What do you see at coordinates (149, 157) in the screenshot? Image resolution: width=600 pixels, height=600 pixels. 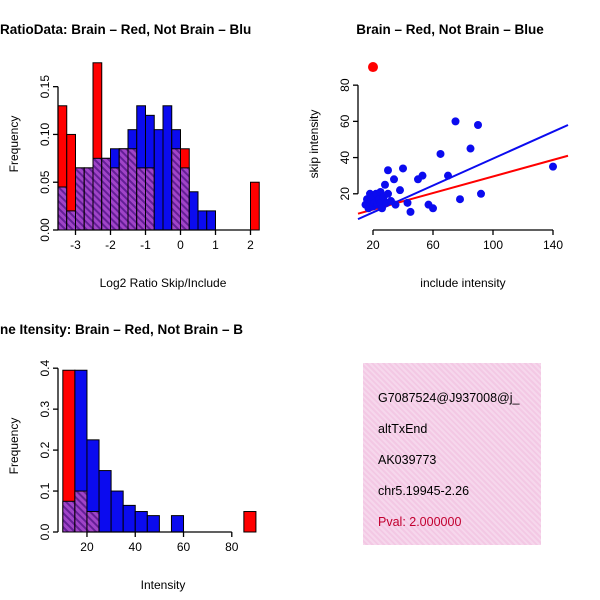 I see `ratio-histogram-plot: -3 -2 -1 0 1 2 0.00 0.05 0.10 0.15` at bounding box center [149, 157].